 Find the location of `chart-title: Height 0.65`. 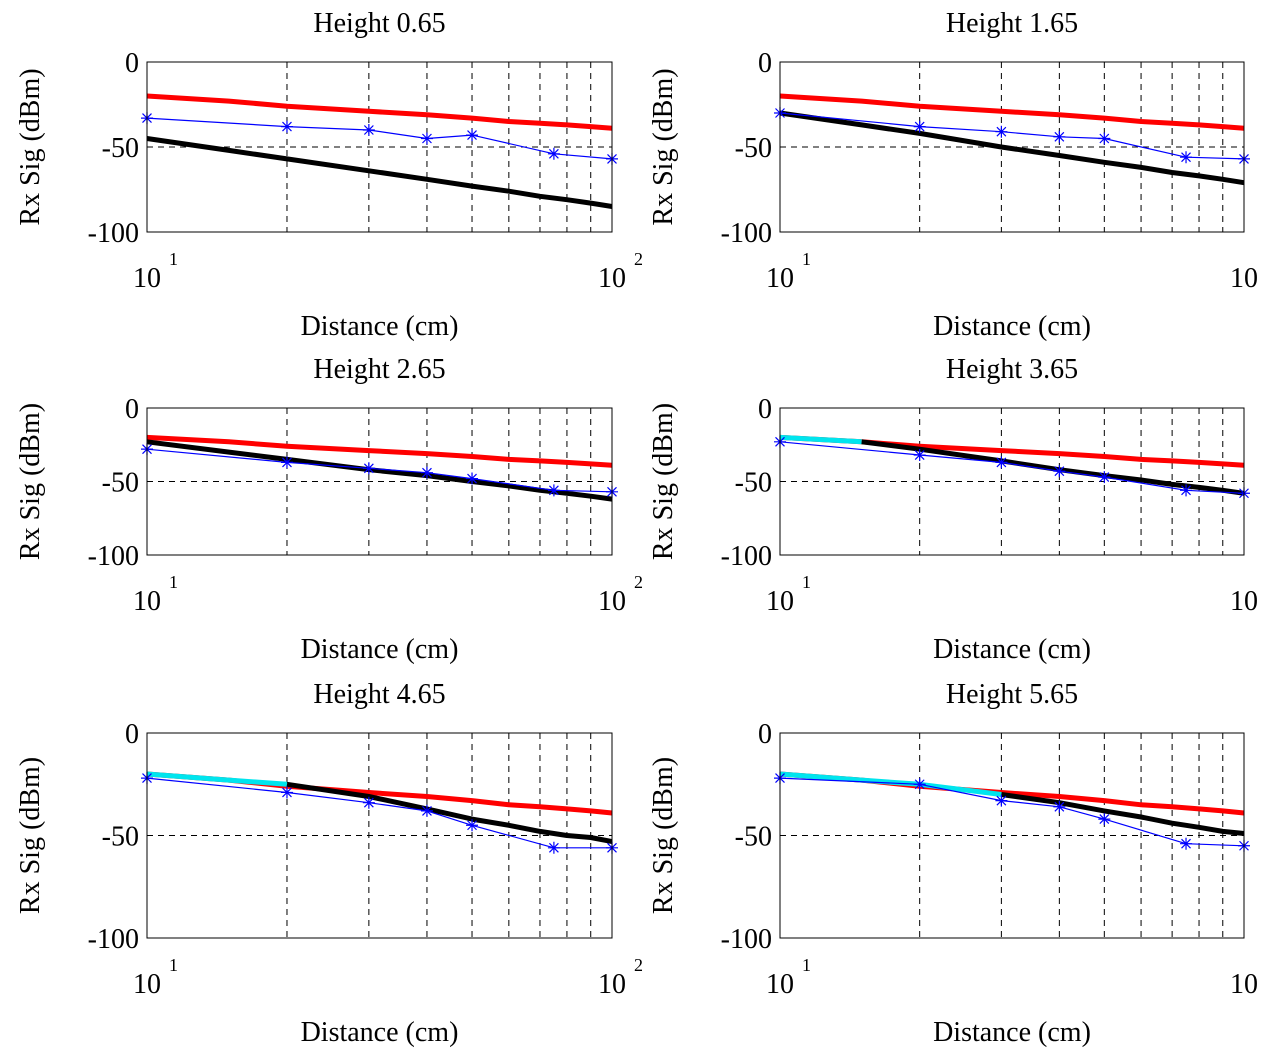

chart-title: Height 0.65 is located at coordinates (379, 23).